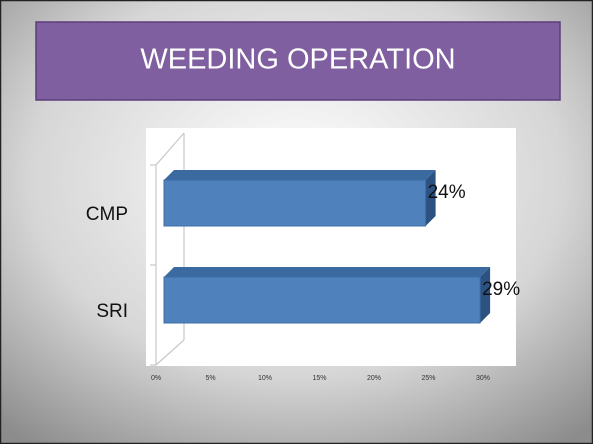 Image resolution: width=593 pixels, height=444 pixels. I want to click on x-tick-label: 25%, so click(428, 378).